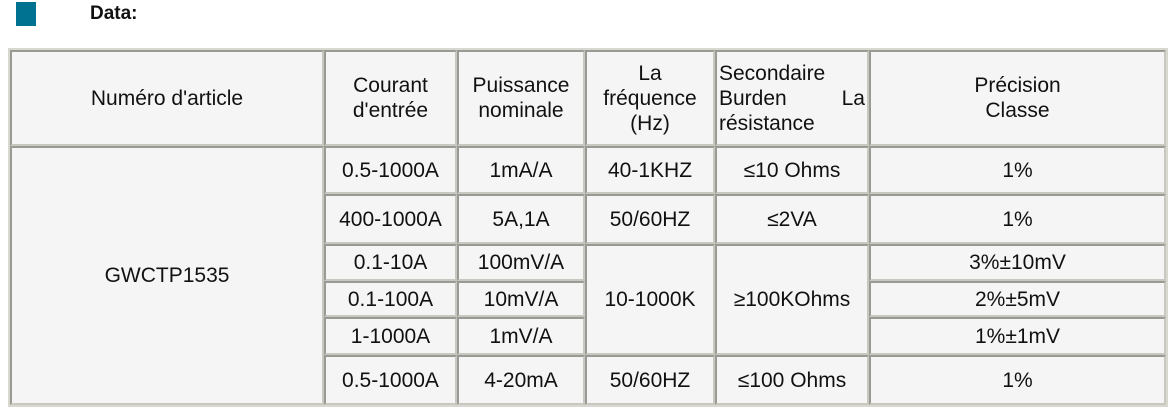 Image resolution: width=1173 pixels, height=415 pixels. Describe the element at coordinates (390, 336) in the screenshot. I see `cell-current: 1-1000A` at that location.